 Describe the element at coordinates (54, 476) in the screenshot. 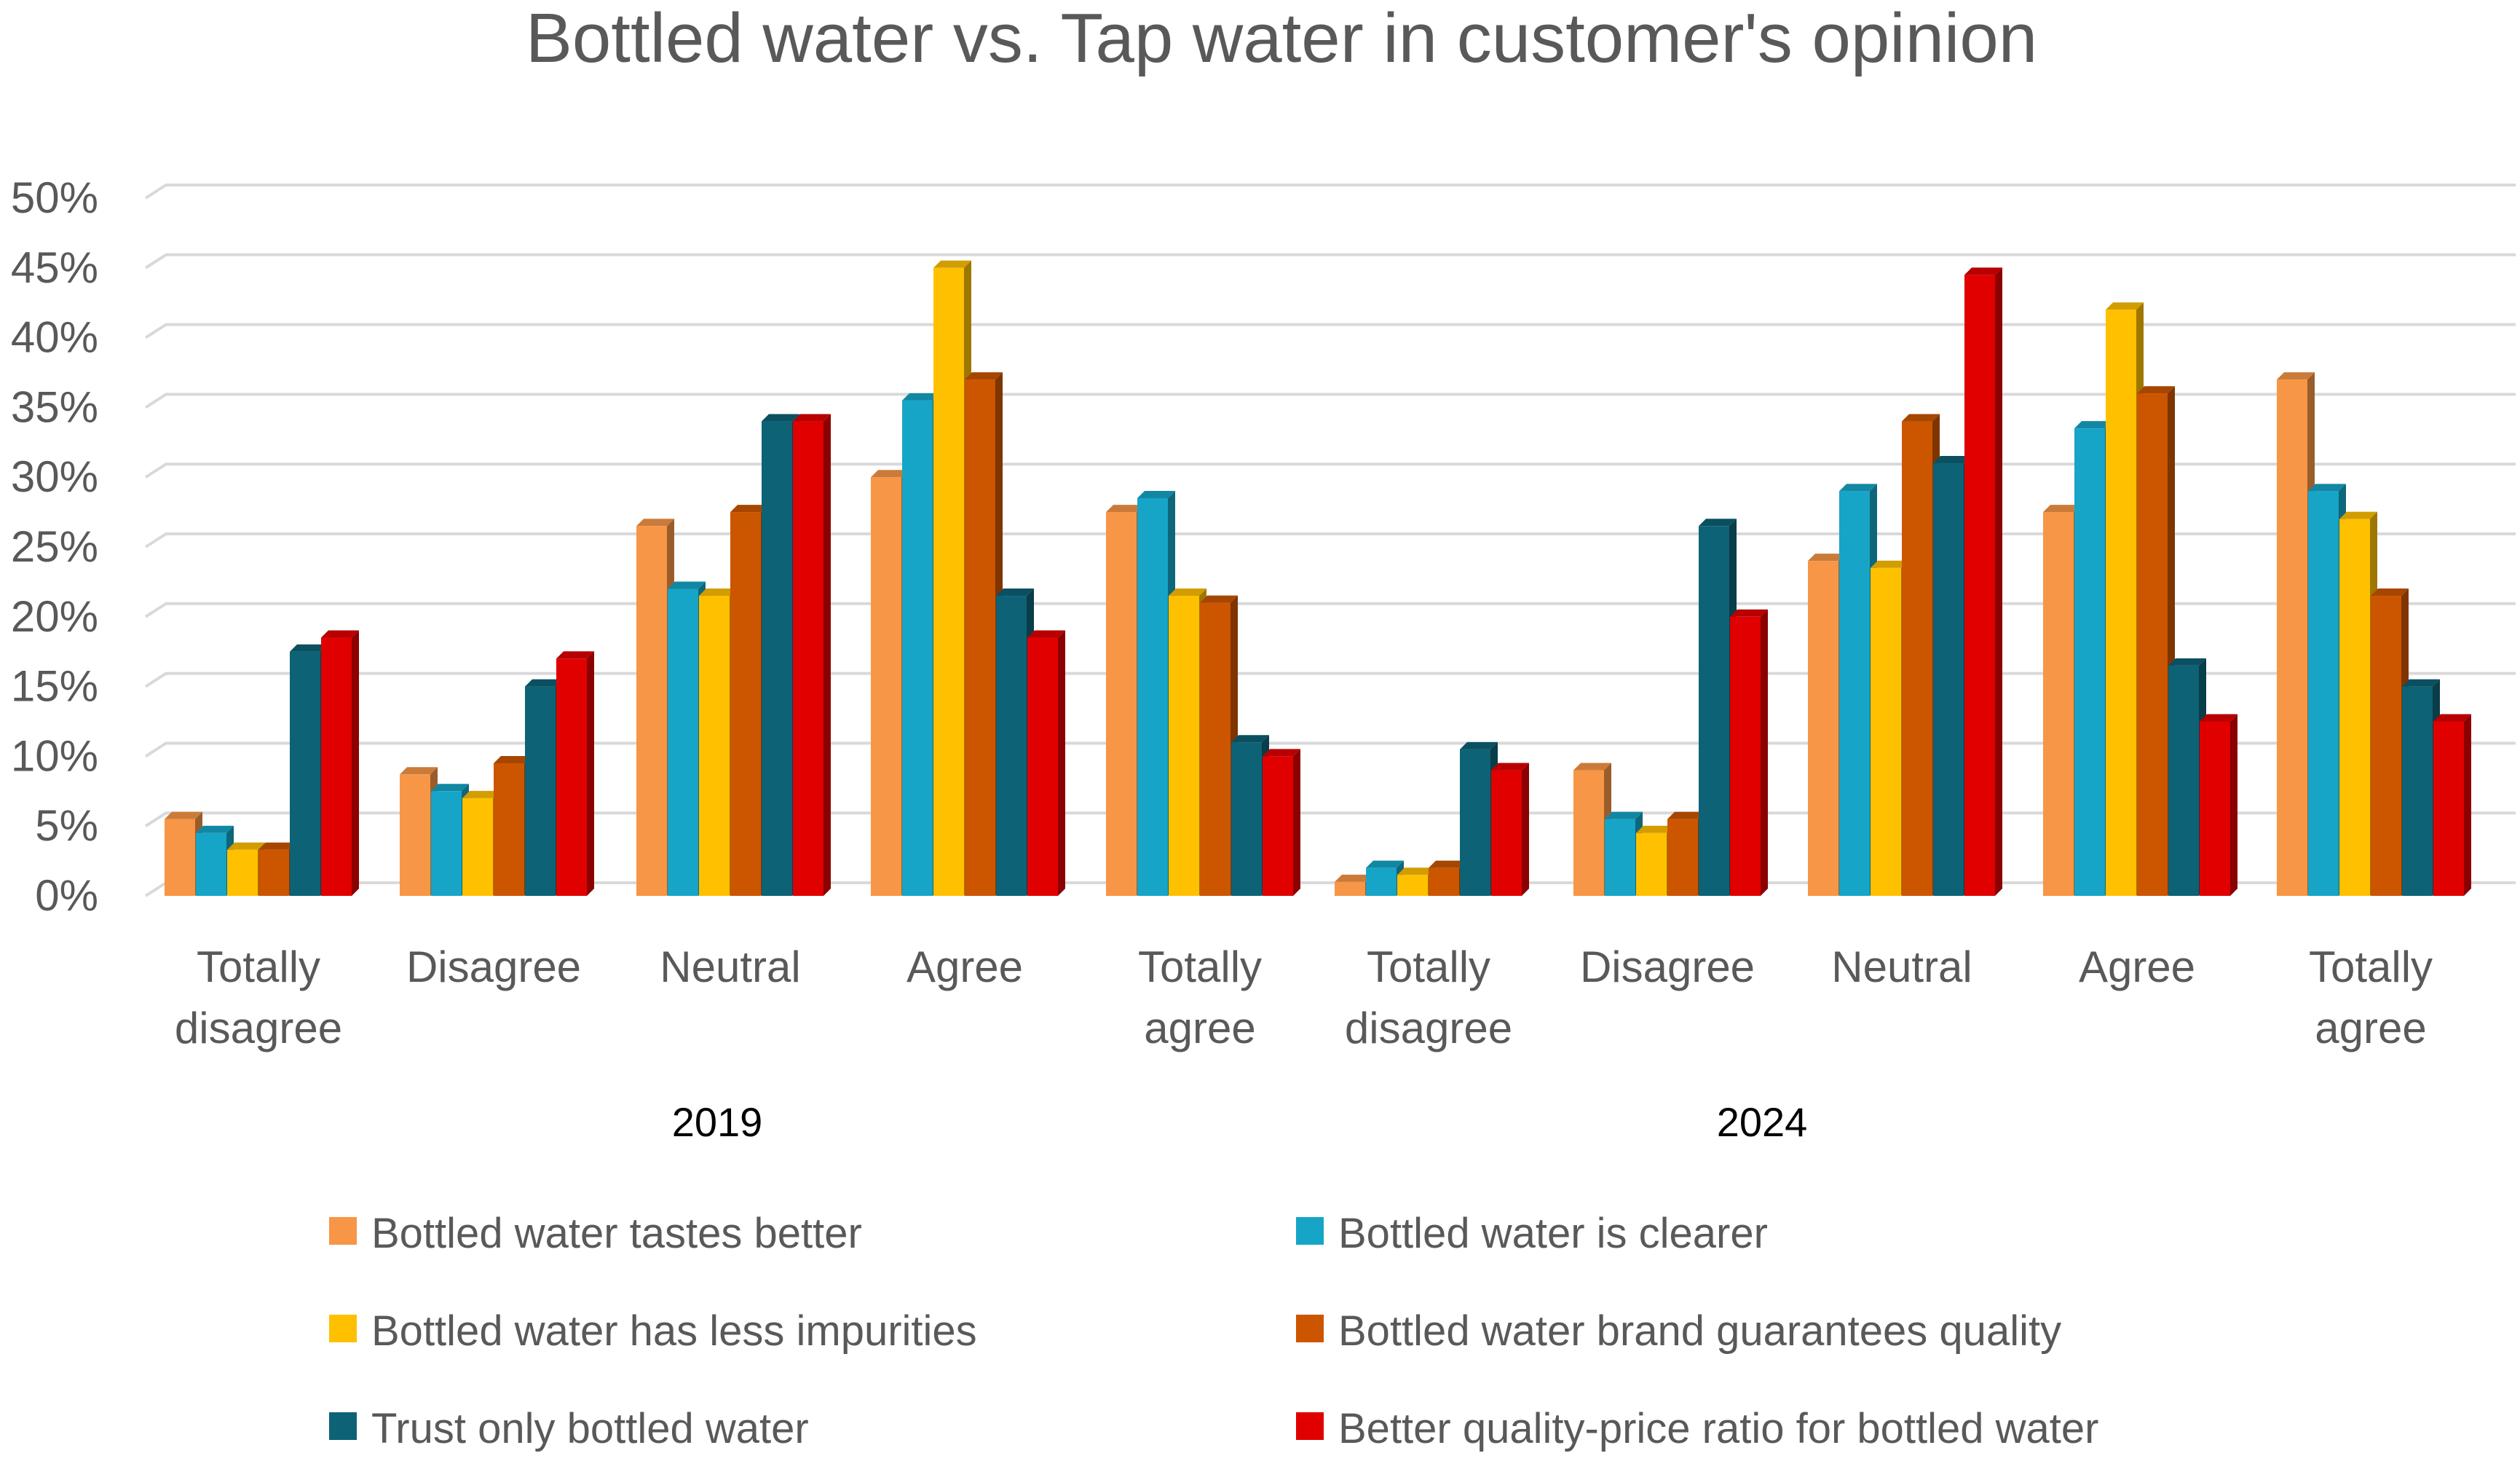

I see `y-tick-label: 30%` at that location.